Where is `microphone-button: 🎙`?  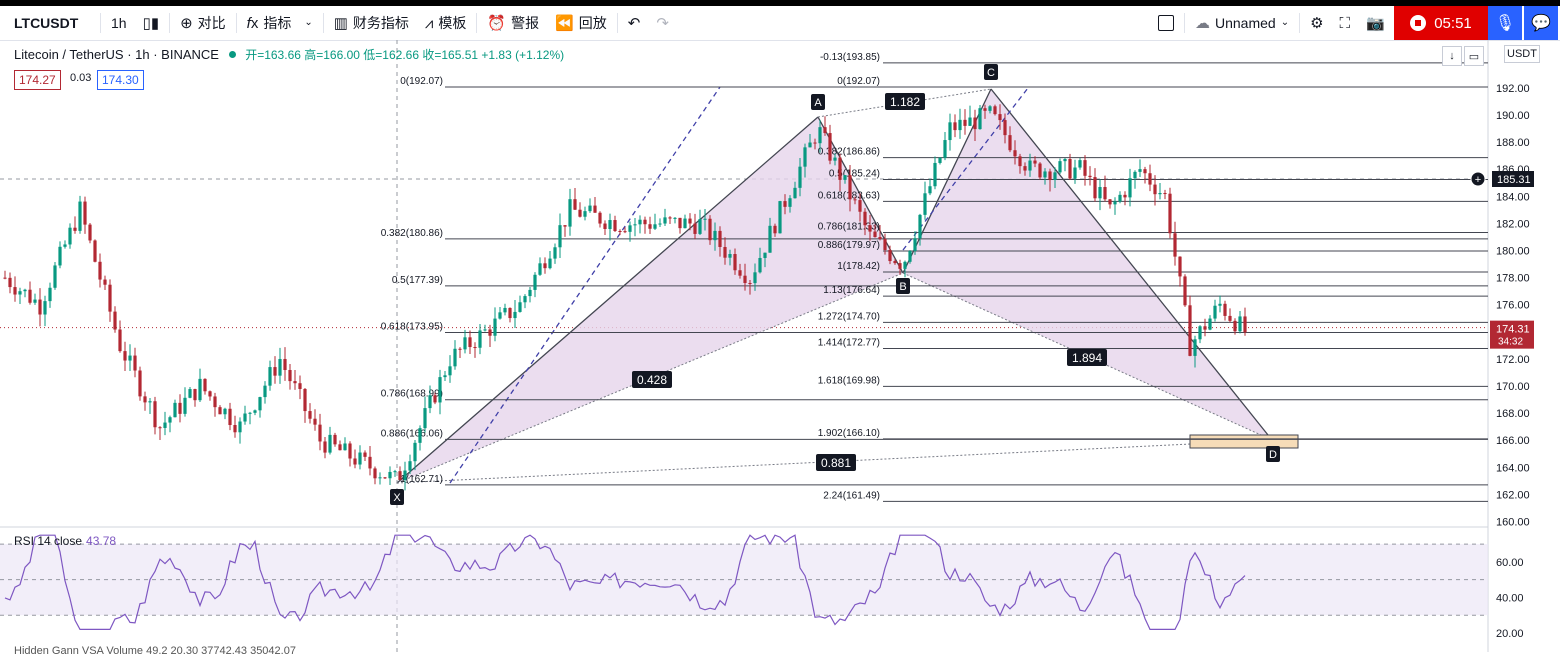
microphone-button: 🎙 is located at coordinates (1505, 23).